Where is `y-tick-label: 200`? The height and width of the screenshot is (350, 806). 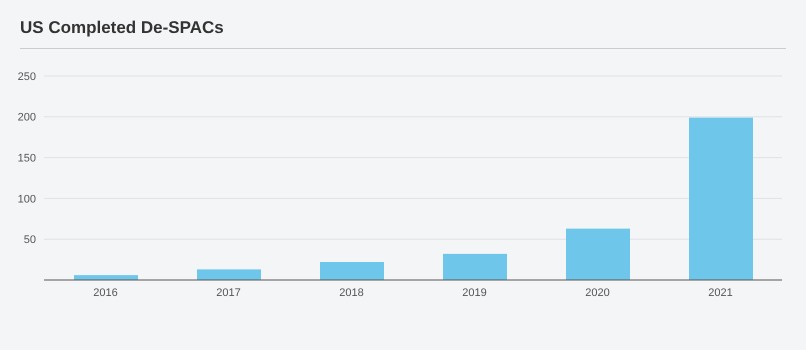 y-tick-label: 200 is located at coordinates (27, 118).